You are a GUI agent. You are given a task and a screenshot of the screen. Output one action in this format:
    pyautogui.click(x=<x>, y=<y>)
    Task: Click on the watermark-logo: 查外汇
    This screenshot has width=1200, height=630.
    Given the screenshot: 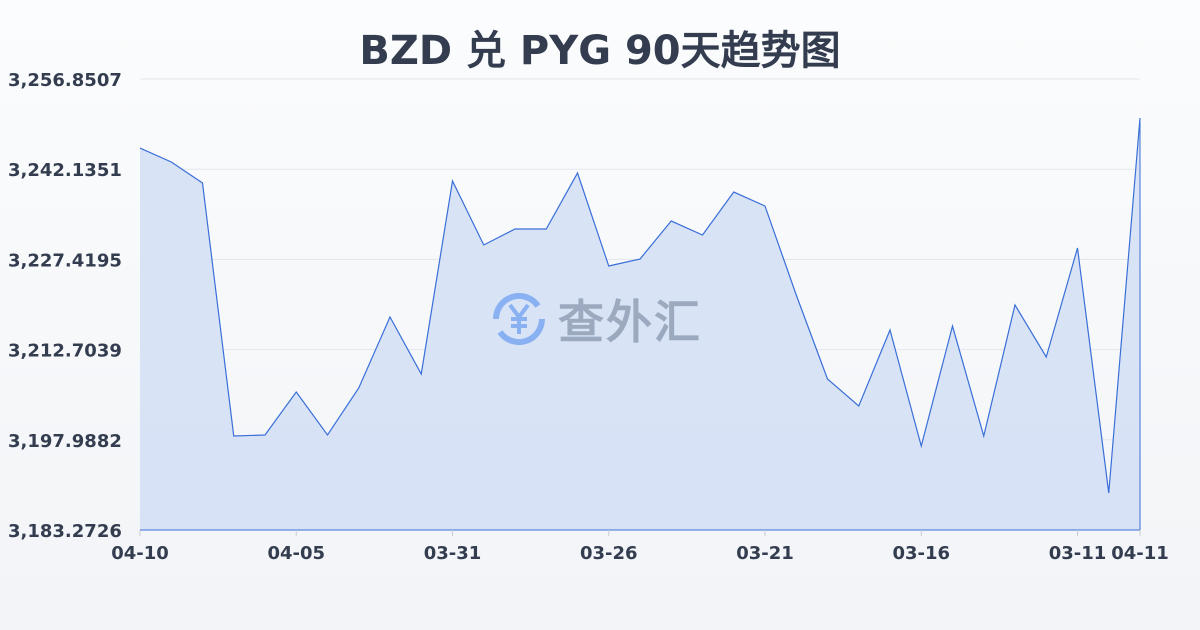 What is the action you would take?
    pyautogui.click(x=595, y=319)
    